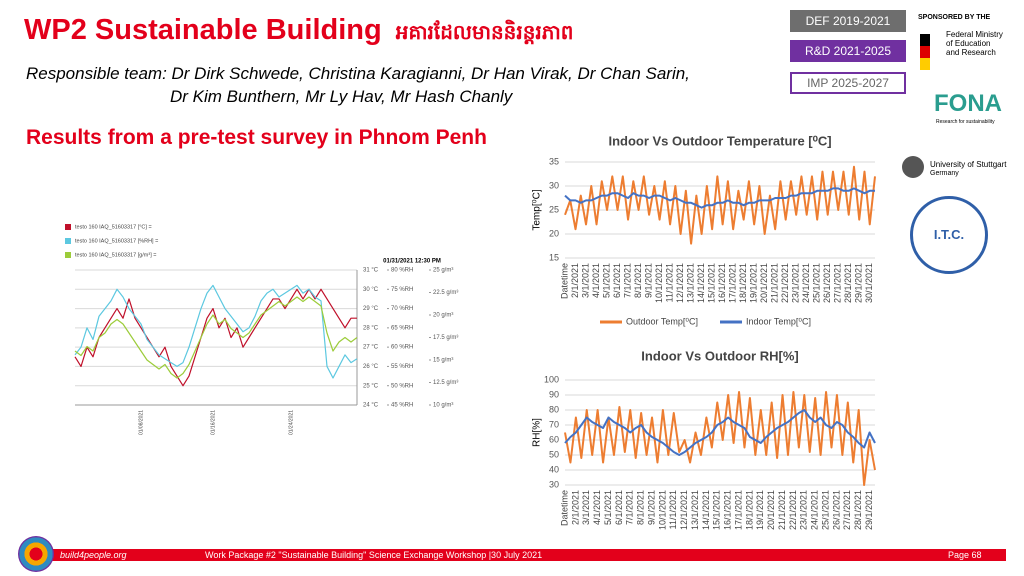  Describe the element at coordinates (848, 83) in the screenshot. I see `phase-badge: IMP 2025-2027` at that location.